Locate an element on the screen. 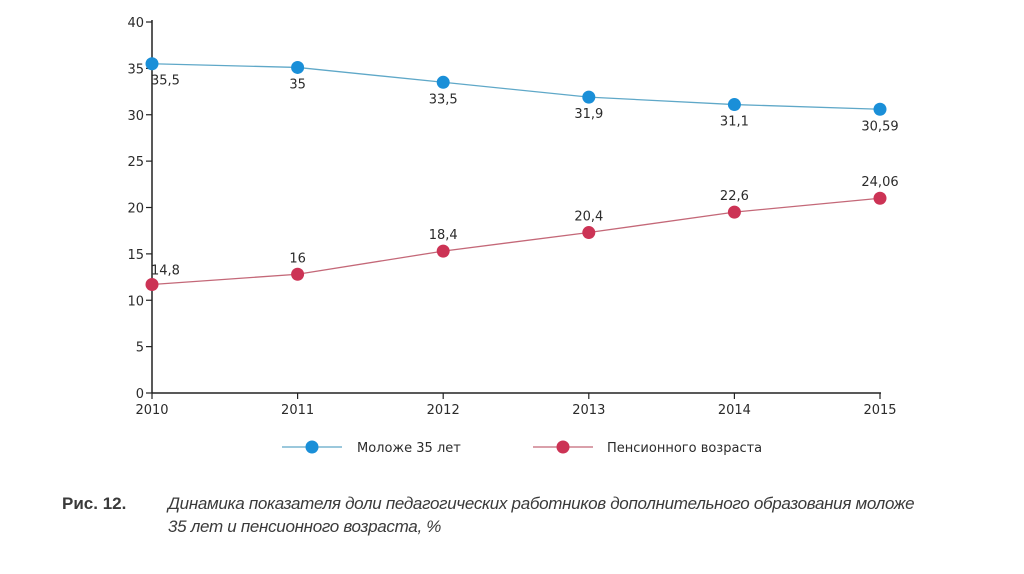  series-1: 14,8 16 18,4 20,4 22,6 24,06 is located at coordinates (522, 233).